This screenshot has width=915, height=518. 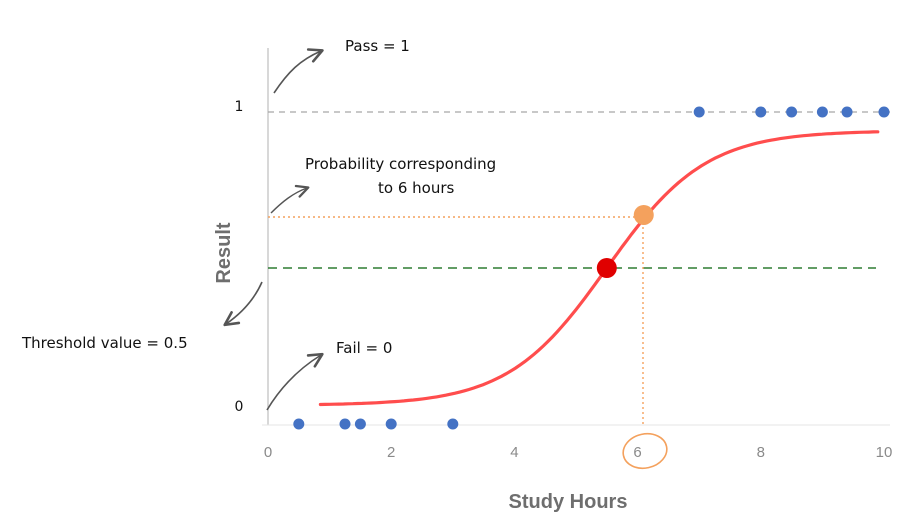 I want to click on x-tick-8: 8, so click(x=761, y=452).